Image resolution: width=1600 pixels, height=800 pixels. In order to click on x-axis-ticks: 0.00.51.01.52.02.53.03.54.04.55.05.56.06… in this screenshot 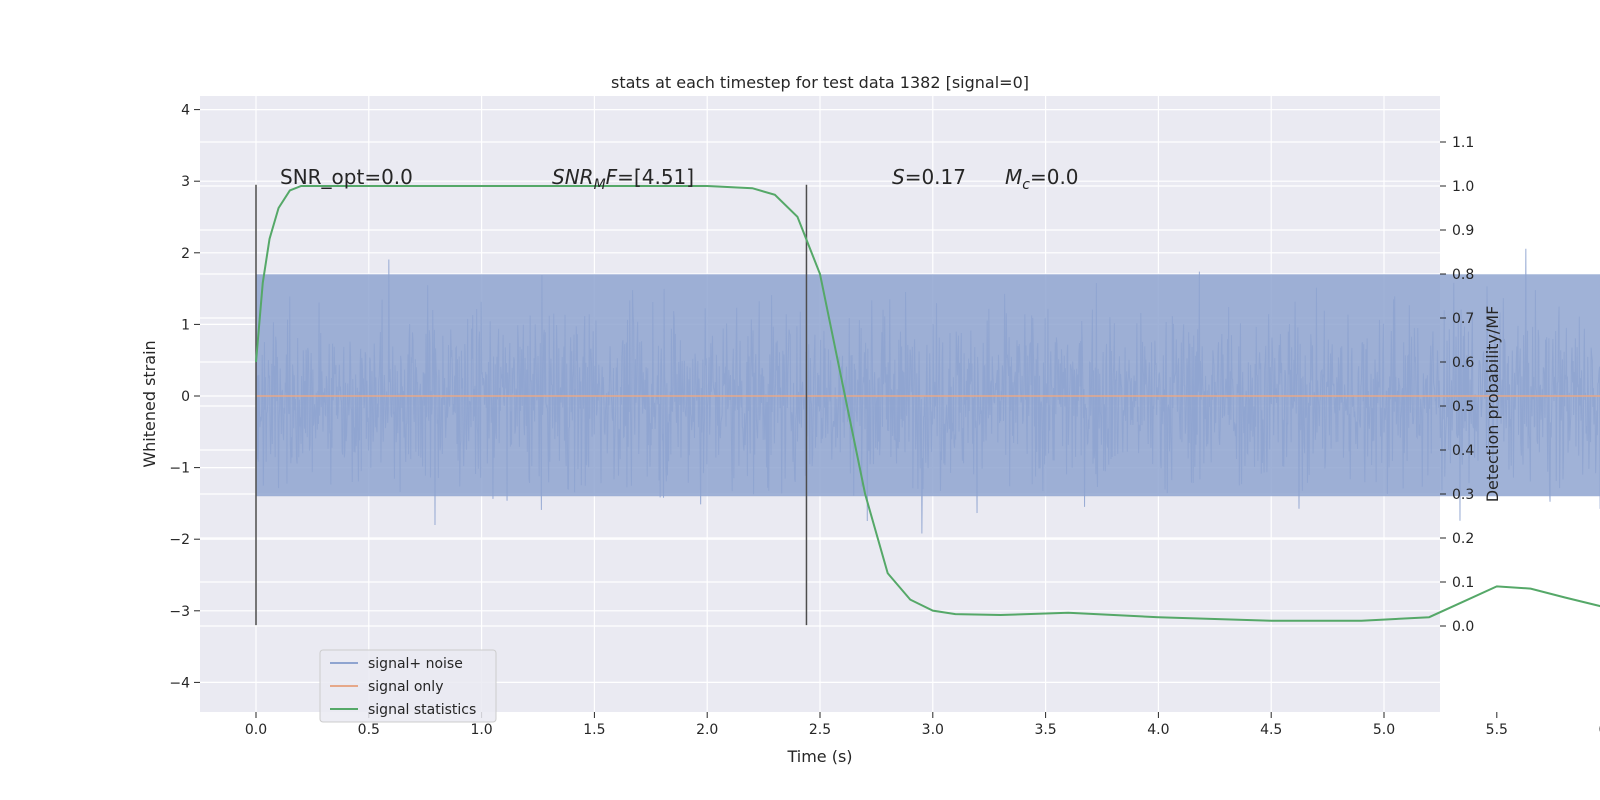, I will do `click(922, 725)`.